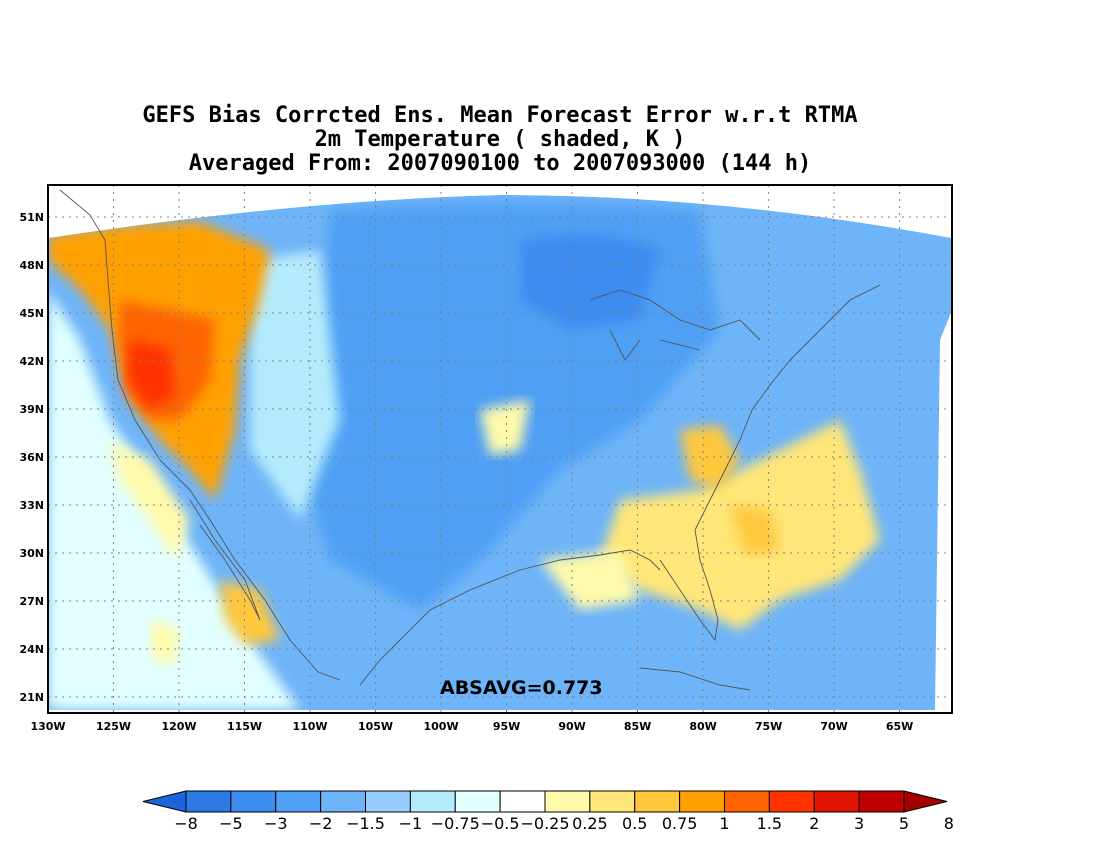 This screenshot has height=850, width=1100. I want to click on coastline-great-lakes, so click(675, 325).